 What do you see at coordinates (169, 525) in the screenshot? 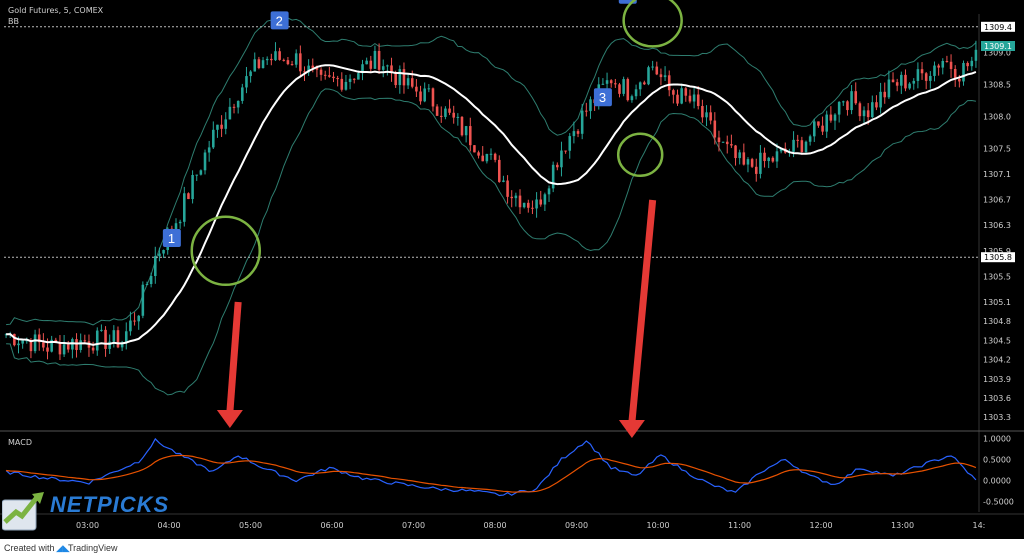
I see `time-tick-label: 04:00` at bounding box center [169, 525].